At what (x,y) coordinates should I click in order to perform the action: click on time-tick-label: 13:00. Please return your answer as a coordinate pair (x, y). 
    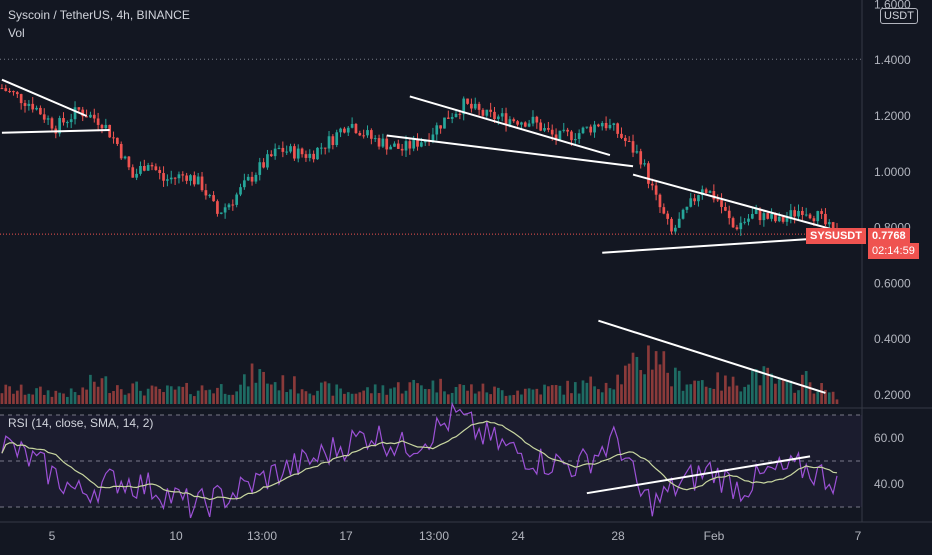
    Looking at the image, I should click on (262, 536).